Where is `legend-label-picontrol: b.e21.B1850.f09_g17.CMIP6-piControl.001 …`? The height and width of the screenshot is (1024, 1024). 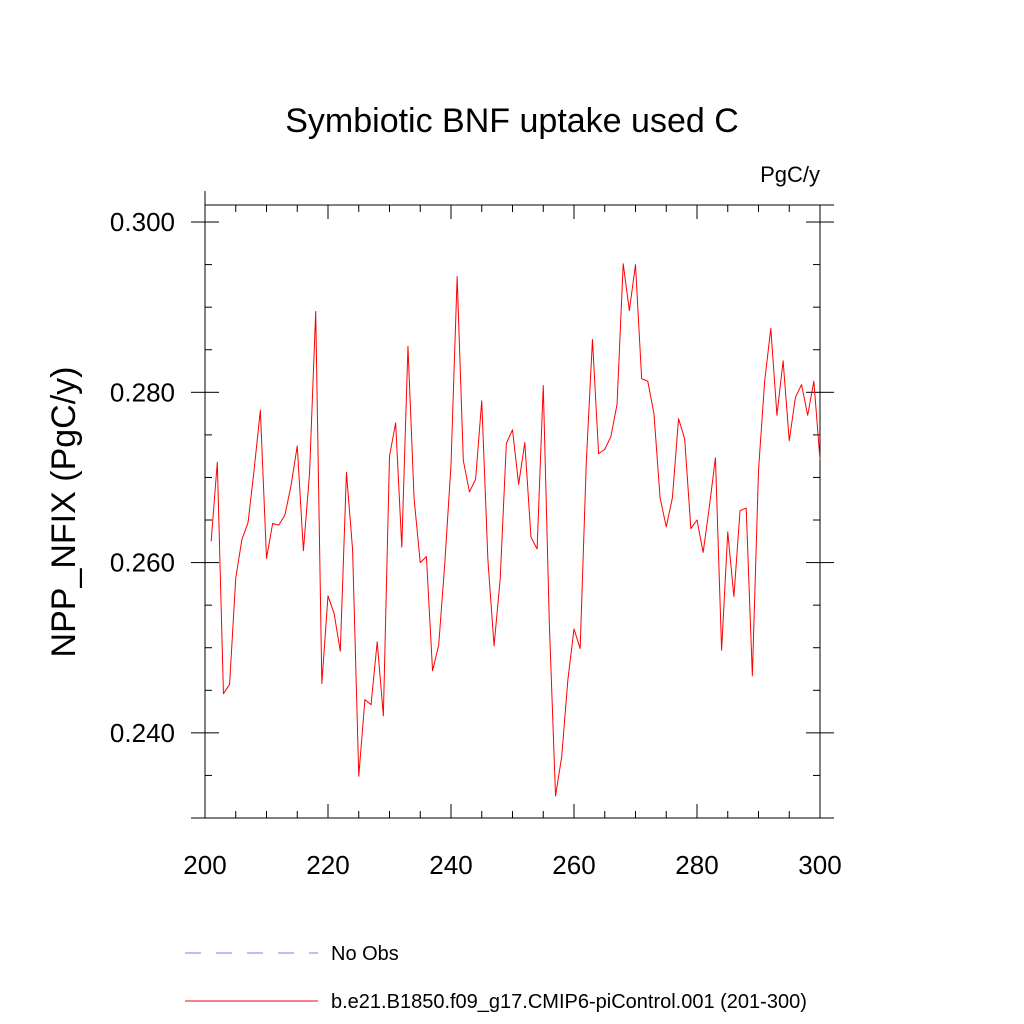 legend-label-picontrol: b.e21.B1850.f09_g17.CMIP6-piControl.001 … is located at coordinates (569, 1002).